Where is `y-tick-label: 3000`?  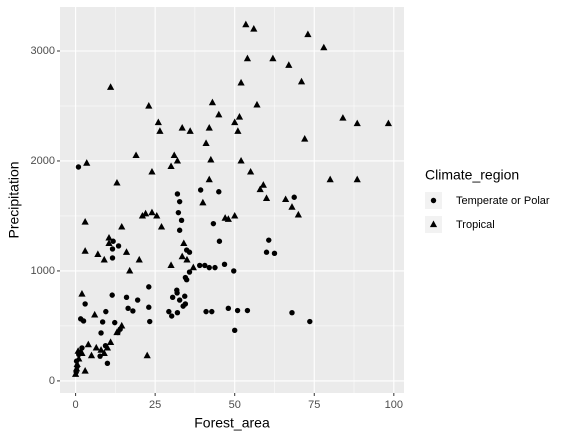 y-tick-label: 3000 is located at coordinates (43, 51).